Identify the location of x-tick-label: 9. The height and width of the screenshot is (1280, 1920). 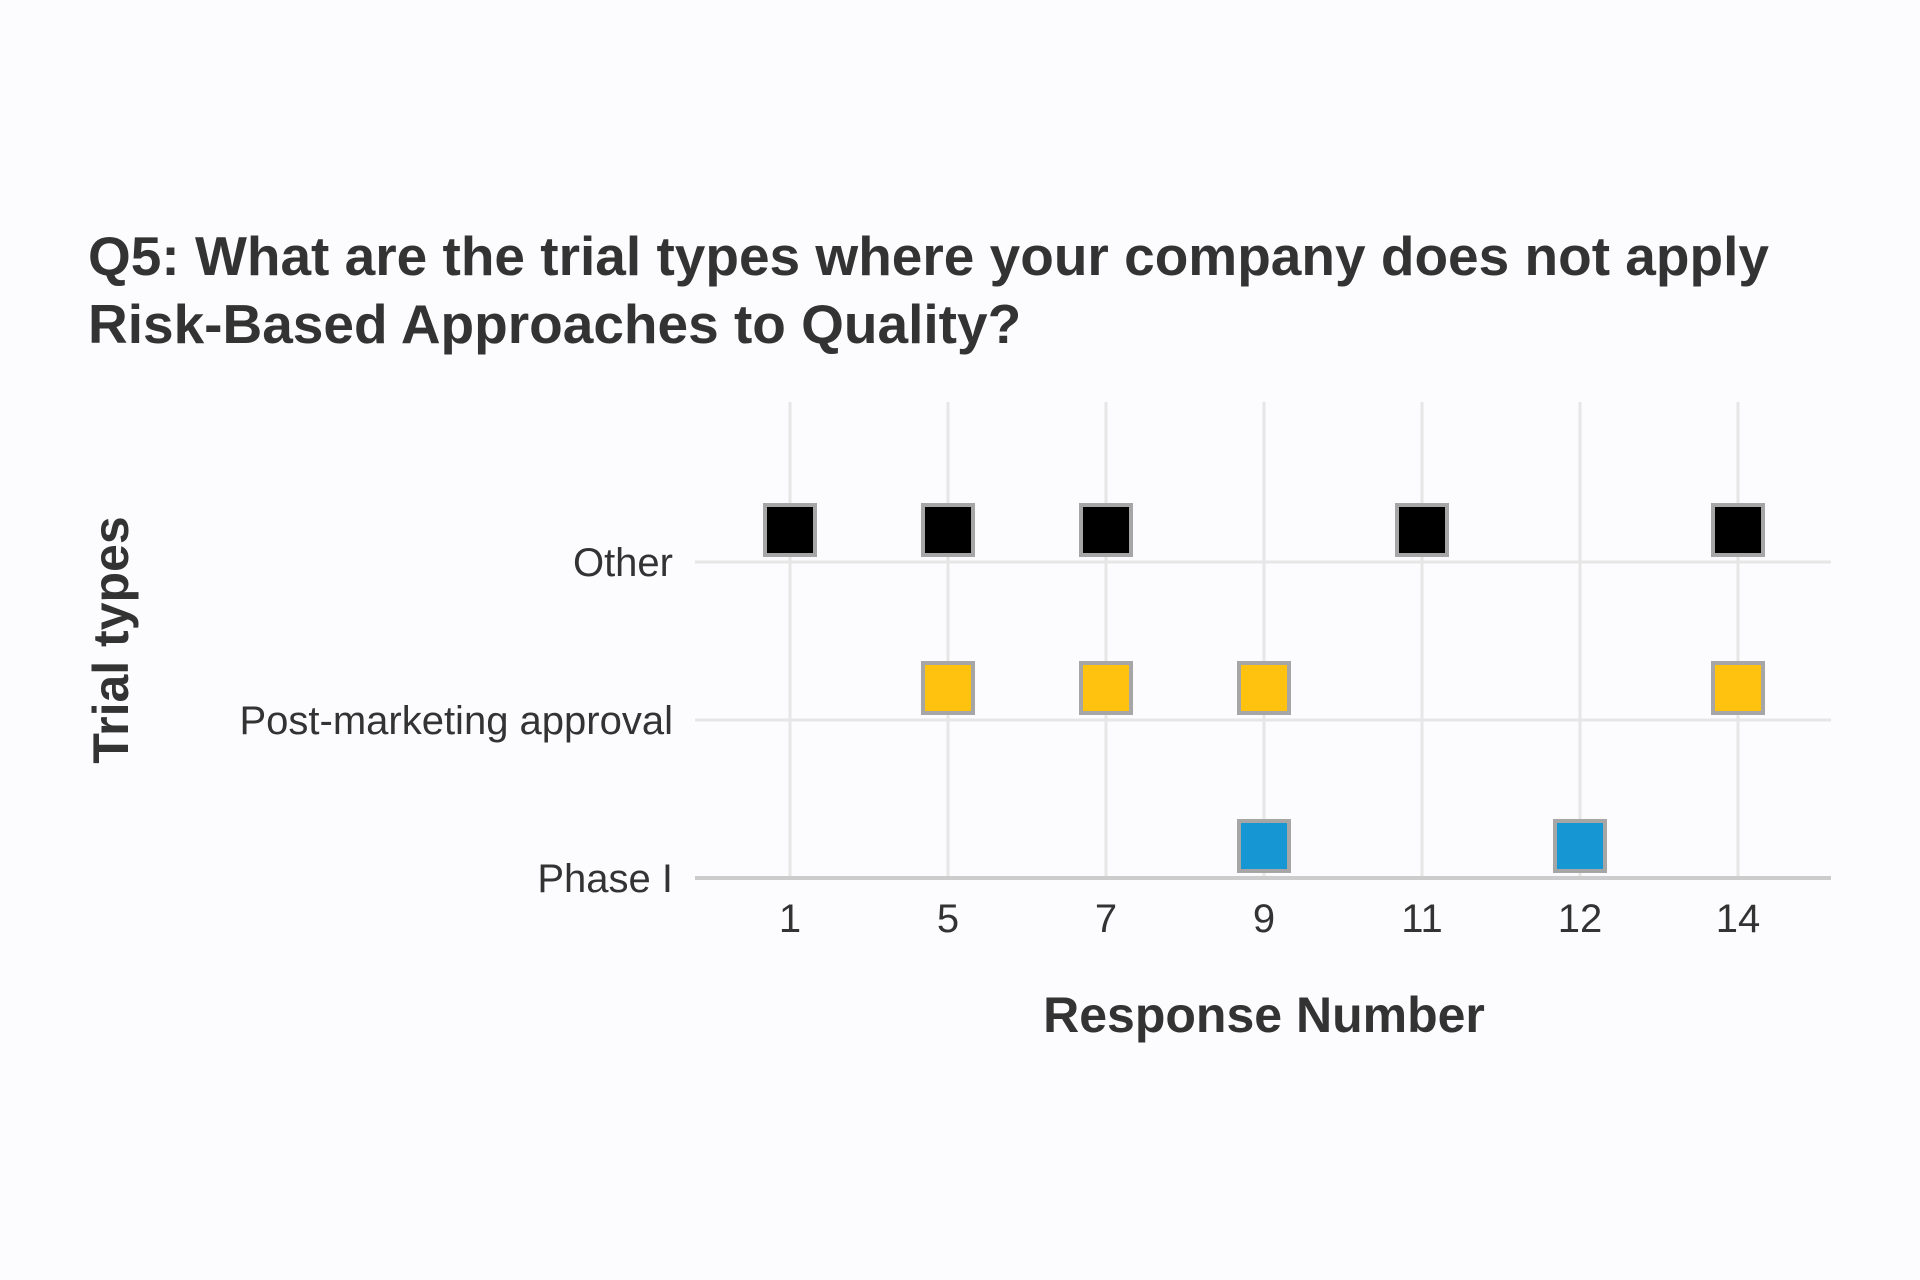
(1264, 919).